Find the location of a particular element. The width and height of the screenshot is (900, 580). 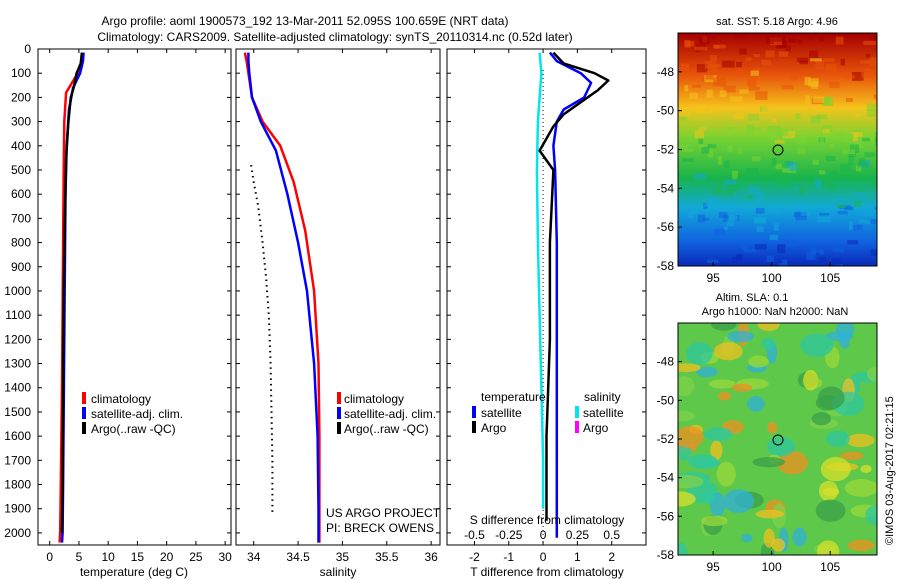

x-tick-label: 15 is located at coordinates (138, 557).